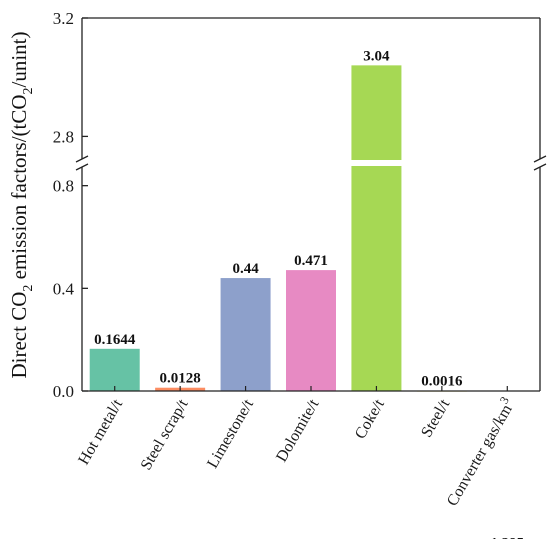 The height and width of the screenshot is (539, 550). Describe the element at coordinates (180, 379) in the screenshot. I see `data-label: 0.0128` at that location.